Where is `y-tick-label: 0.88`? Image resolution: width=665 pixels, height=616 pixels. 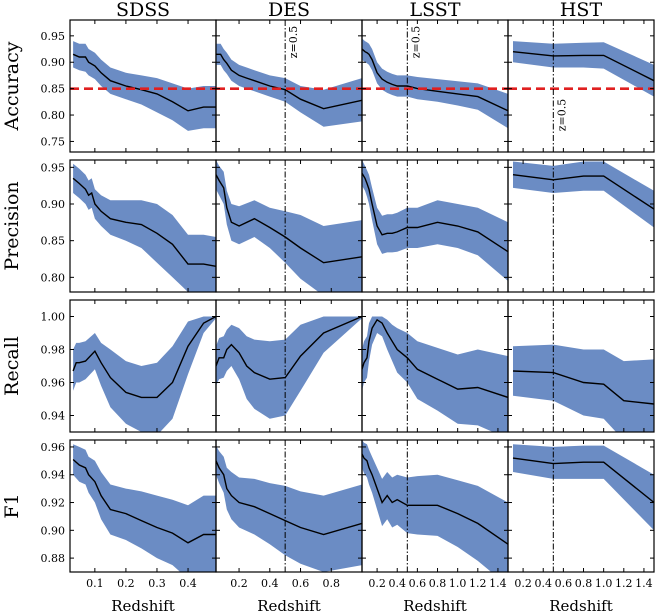 y-tick-label: 0.88 is located at coordinates (53, 558).